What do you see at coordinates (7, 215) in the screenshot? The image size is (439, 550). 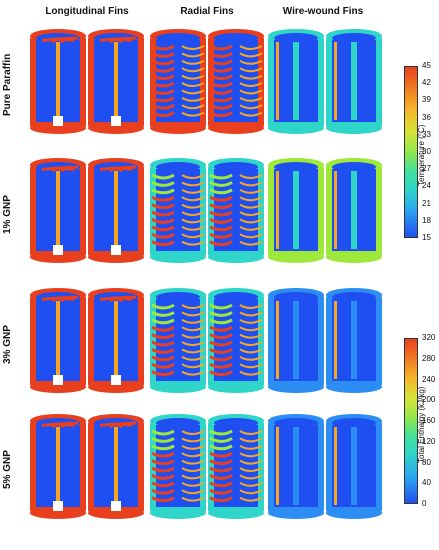 I see `row-label-1-gnp: 1% GNP` at bounding box center [7, 215].